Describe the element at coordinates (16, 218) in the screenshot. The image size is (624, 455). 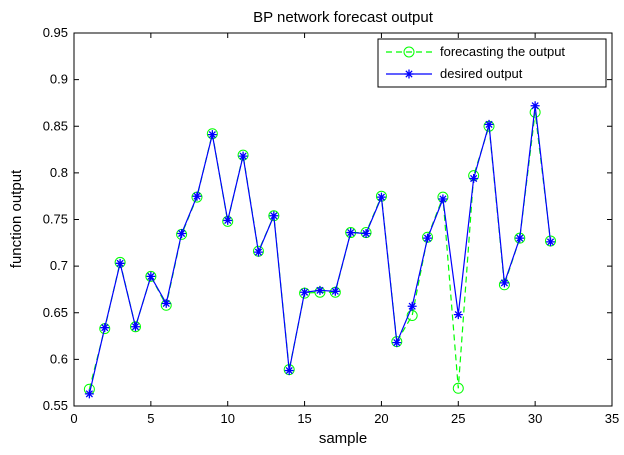
I see `y-axis-label: function output` at that location.